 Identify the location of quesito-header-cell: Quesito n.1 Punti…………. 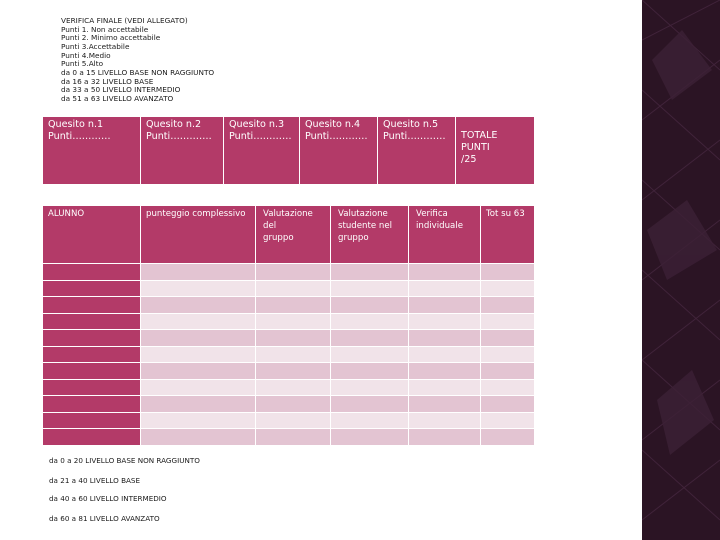
(91, 150).